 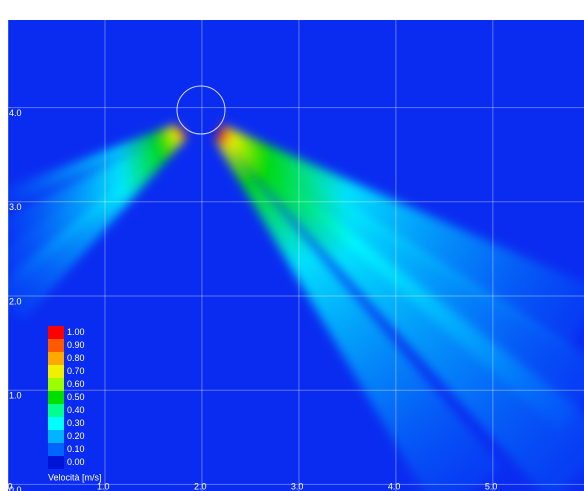 I want to click on y-tick-label: 4.0, so click(x=15, y=113).